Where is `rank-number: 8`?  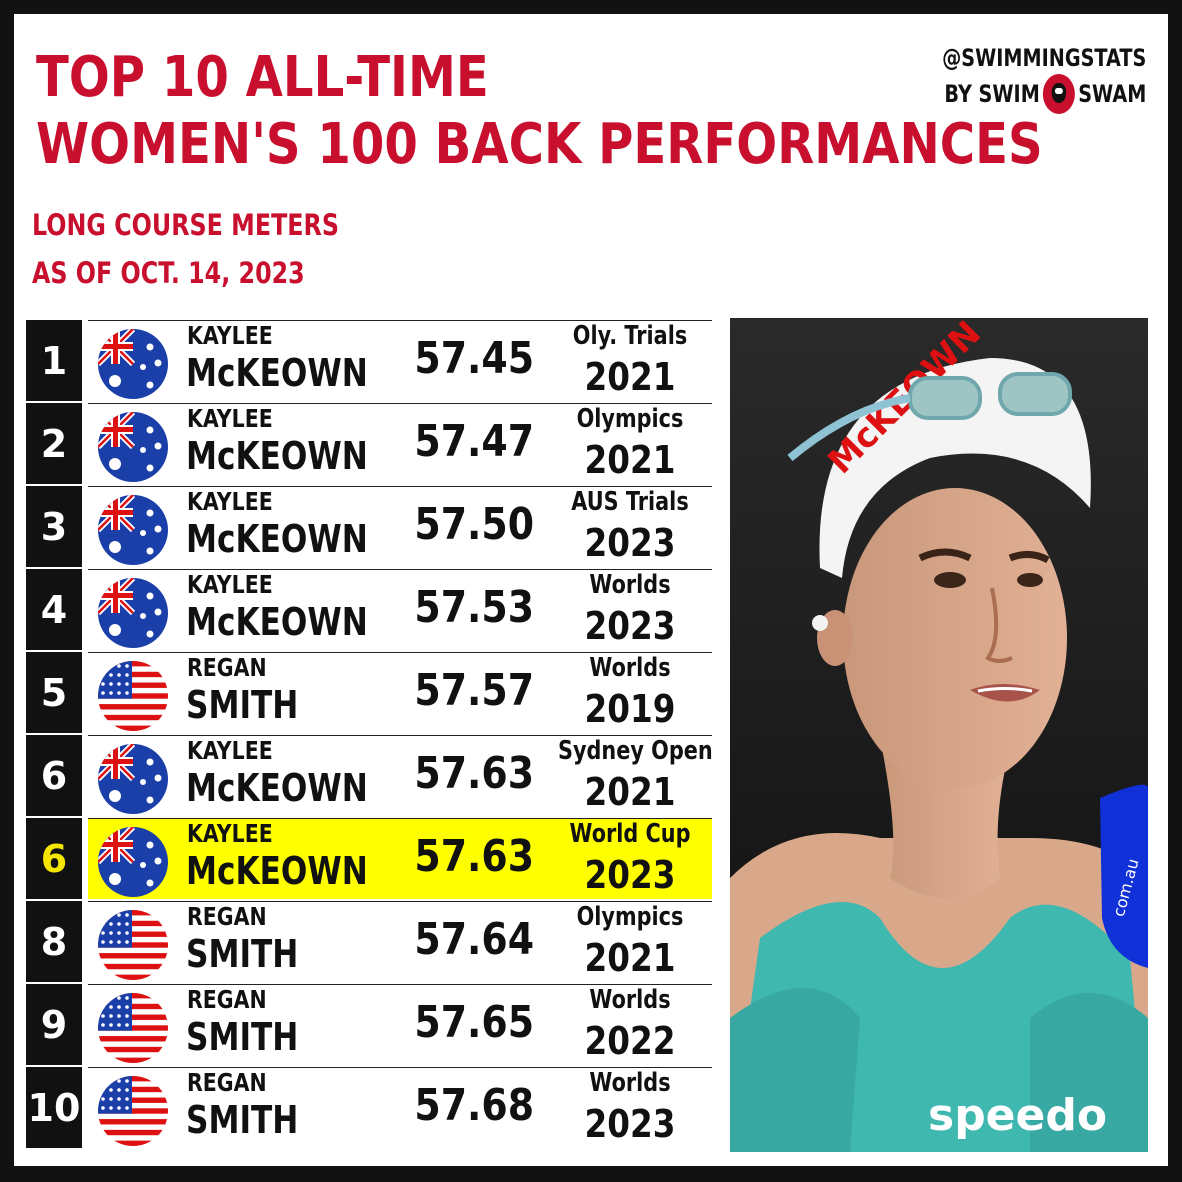
rank-number: 8 is located at coordinates (54, 941).